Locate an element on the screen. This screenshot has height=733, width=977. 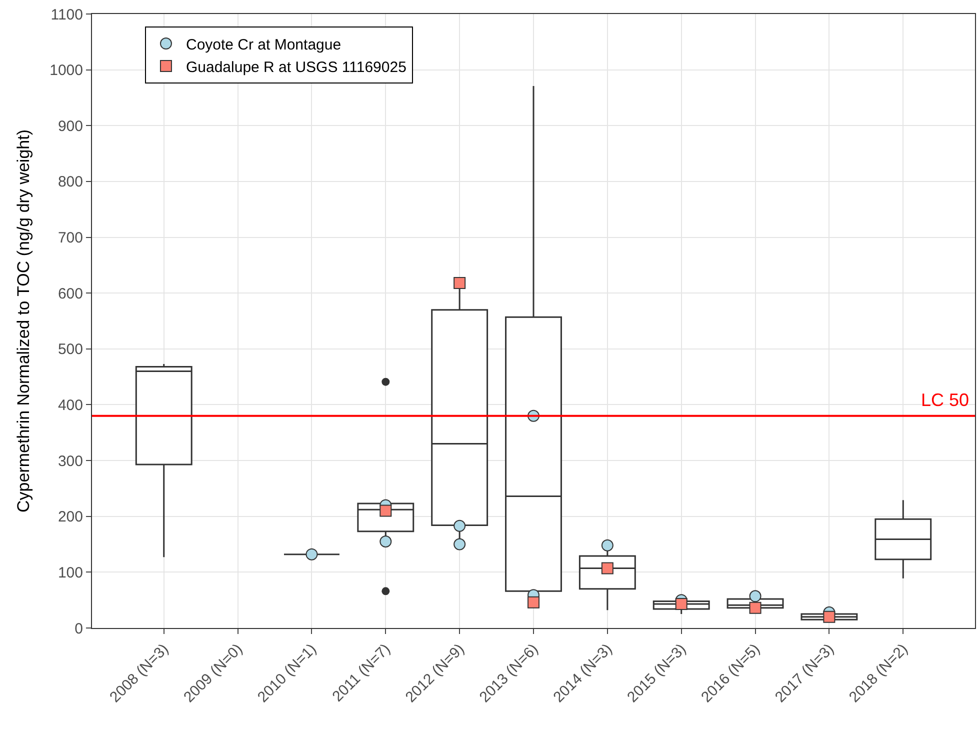
y-tick-label: 800 is located at coordinates (70, 182).